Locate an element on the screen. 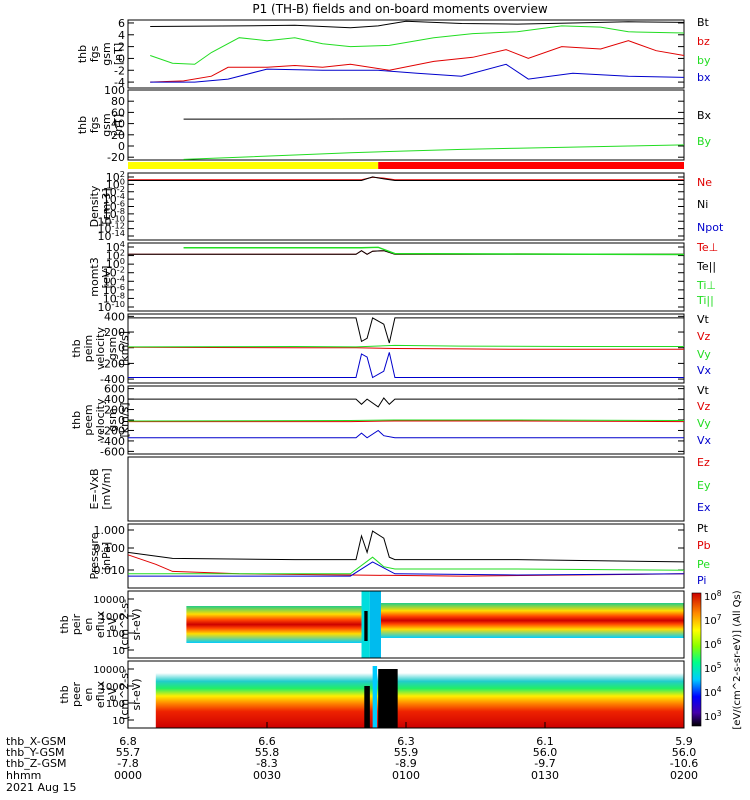  ephemeris-label: hhmm is located at coordinates (23, 775).